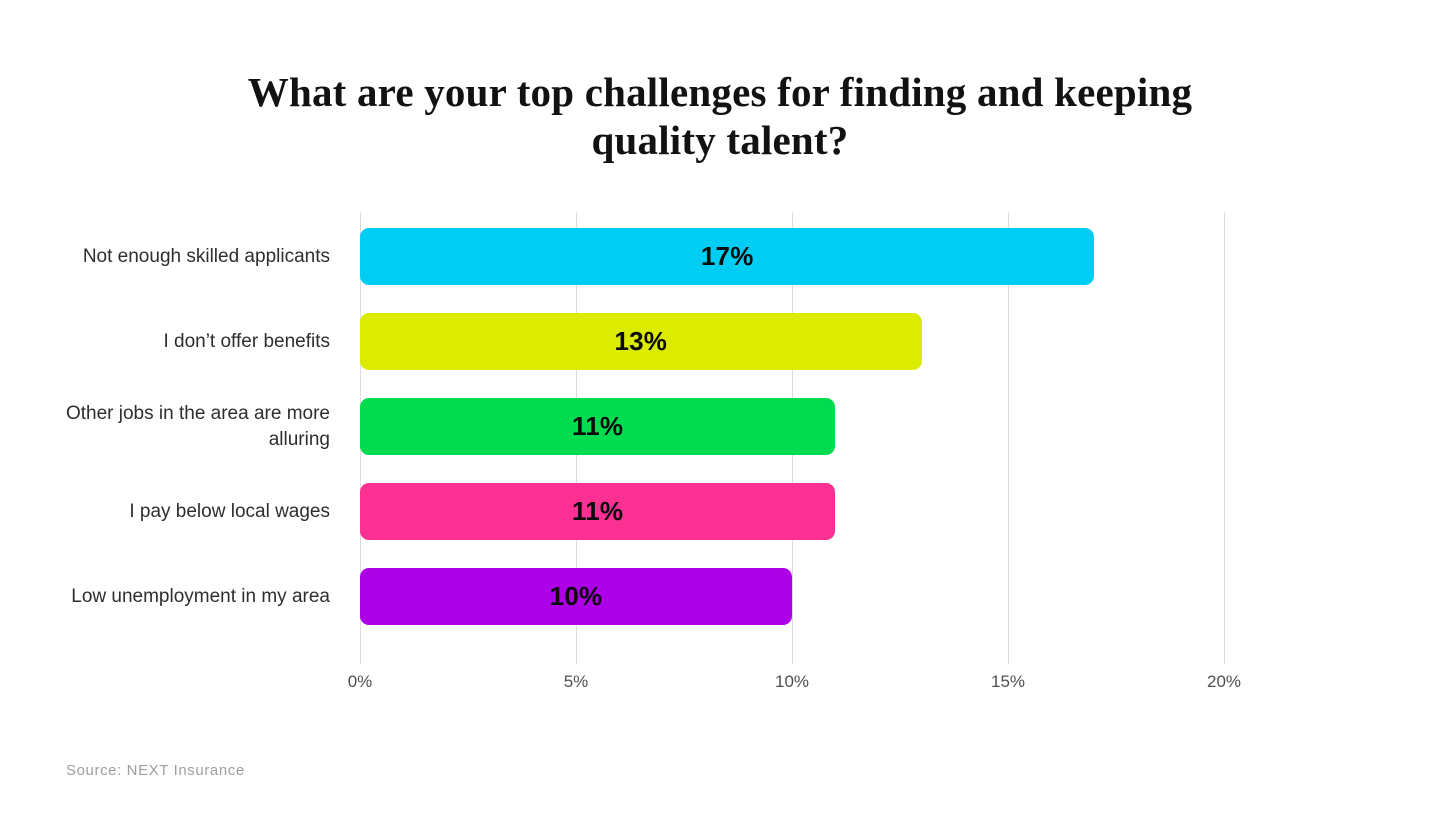 The image size is (1440, 816). I want to click on category-label: Low unemployment in my area, so click(200, 596).